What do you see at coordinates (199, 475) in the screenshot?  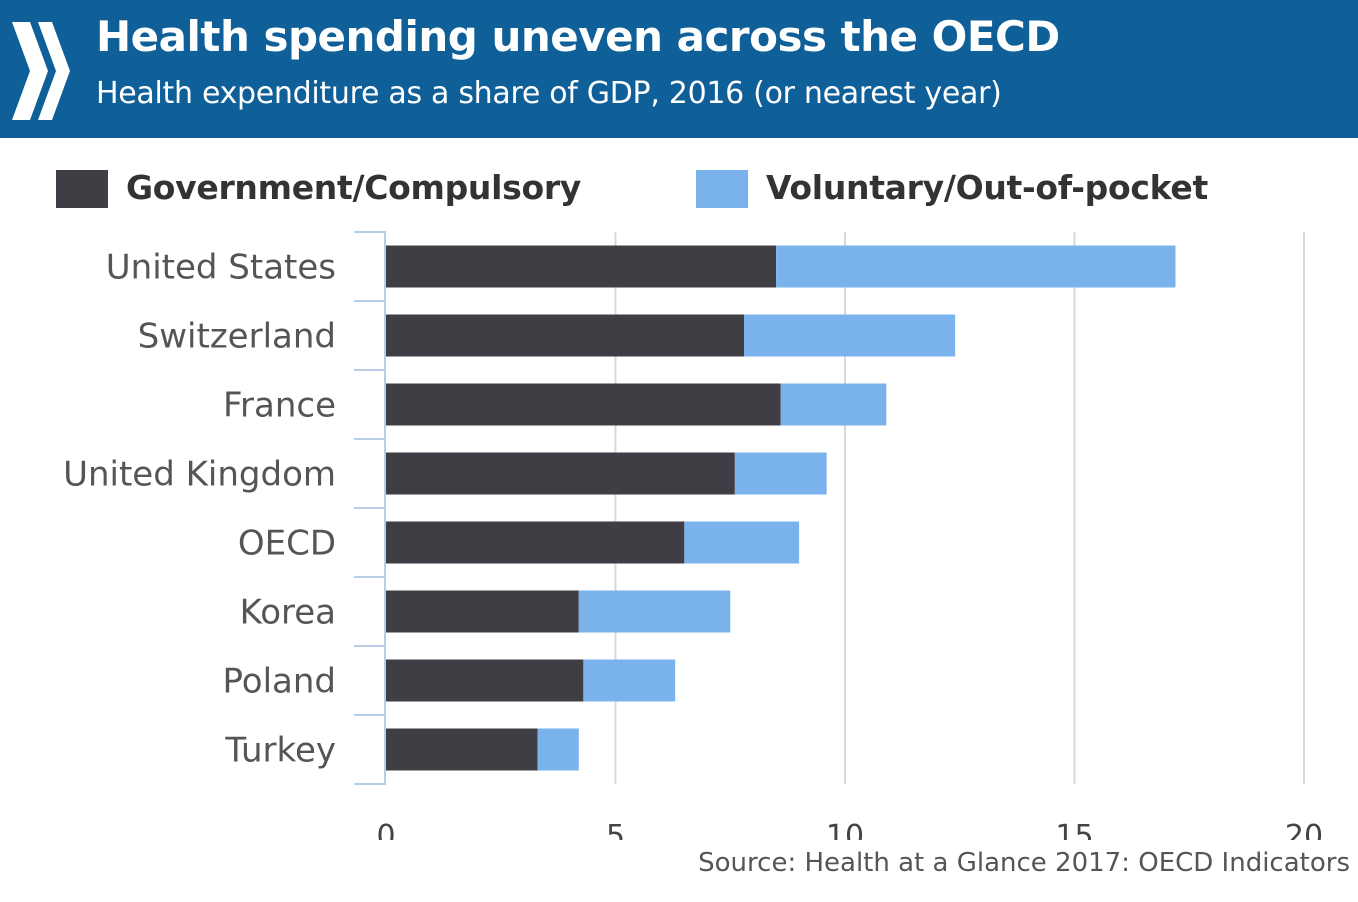 I see `category-label: United Kingdom` at bounding box center [199, 475].